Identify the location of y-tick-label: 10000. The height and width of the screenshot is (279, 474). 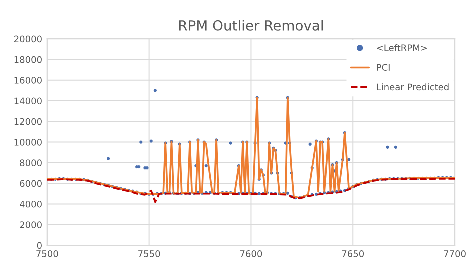
(28, 142).